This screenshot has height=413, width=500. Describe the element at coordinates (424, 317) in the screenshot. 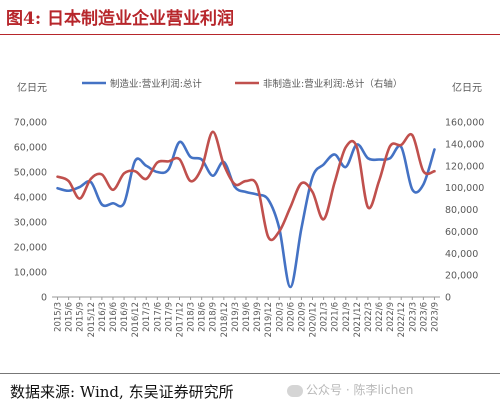

I see `x-tick-label: 2023/6` at that location.